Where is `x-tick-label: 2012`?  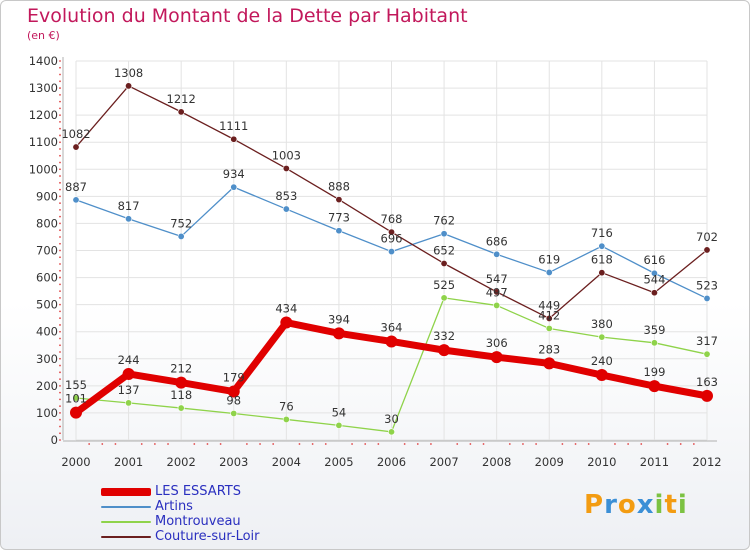
x-tick-label: 2012 is located at coordinates (706, 462).